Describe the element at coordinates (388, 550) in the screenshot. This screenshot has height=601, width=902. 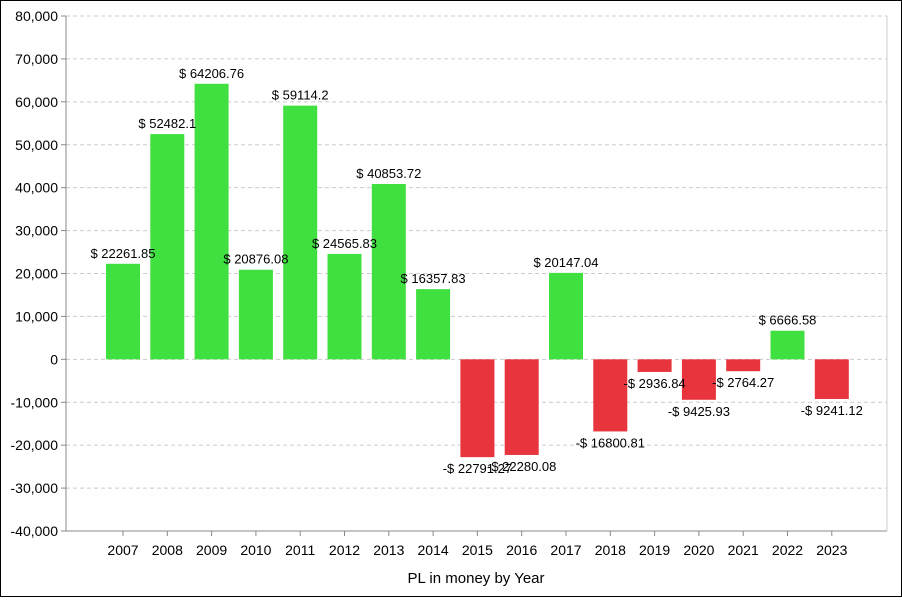
I see `x-tick-label: 2013` at that location.